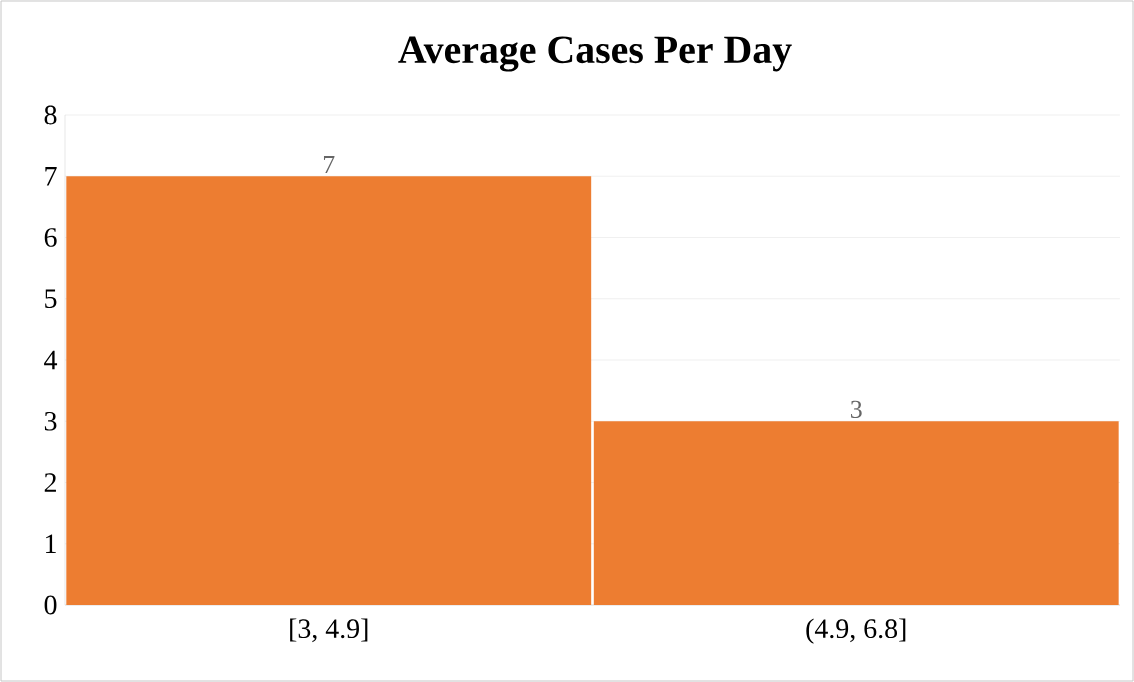 This screenshot has height=682, width=1134. Describe the element at coordinates (329, 630) in the screenshot. I see `x-tick-label: [3, 4.9]` at that location.